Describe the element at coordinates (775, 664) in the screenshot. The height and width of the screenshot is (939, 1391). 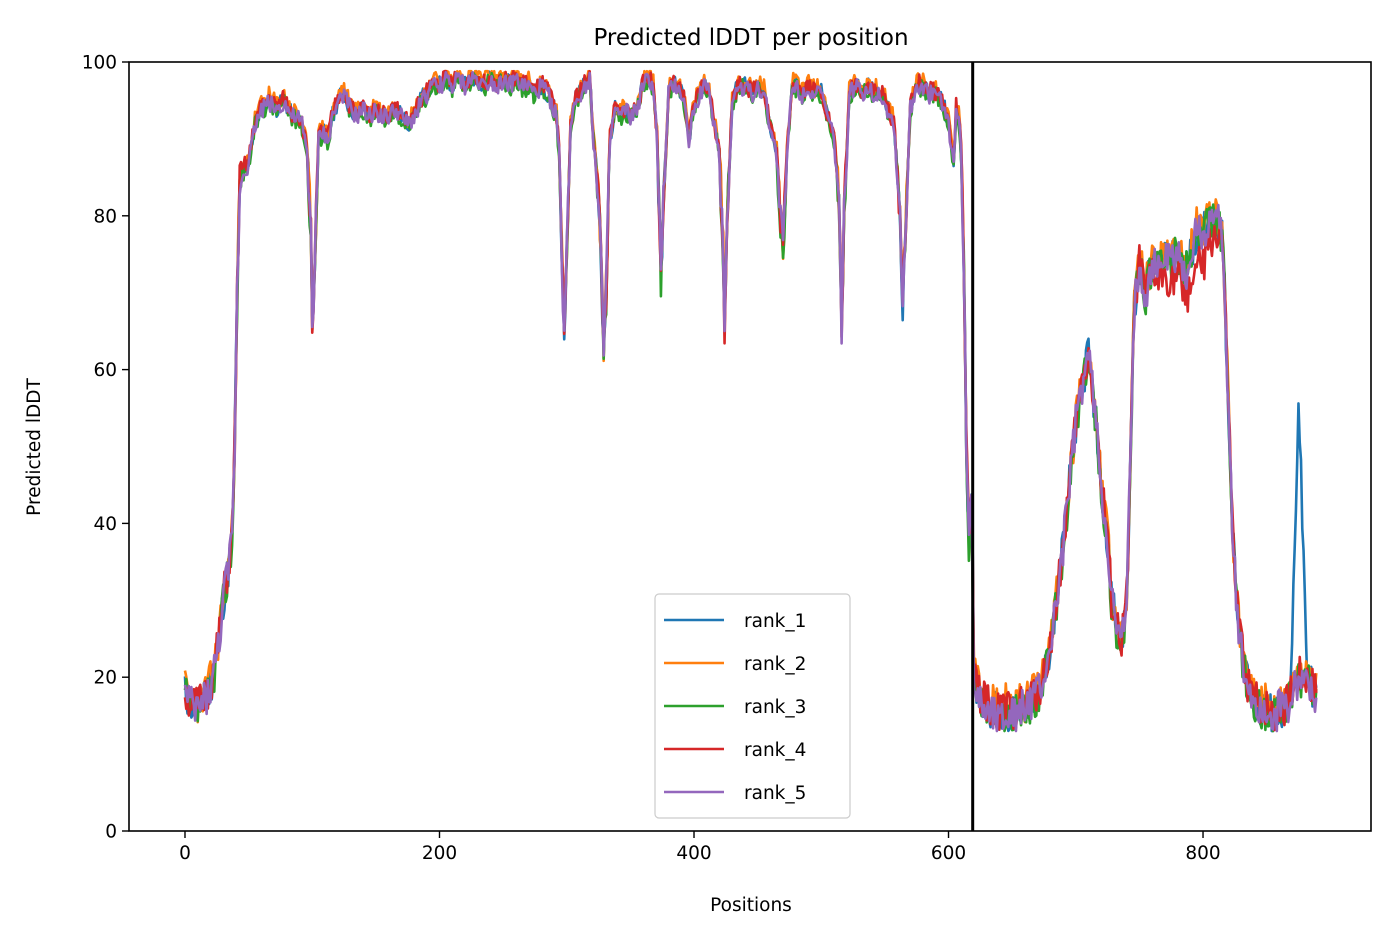
I see `legend-label-rank-2: rank_2` at that location.